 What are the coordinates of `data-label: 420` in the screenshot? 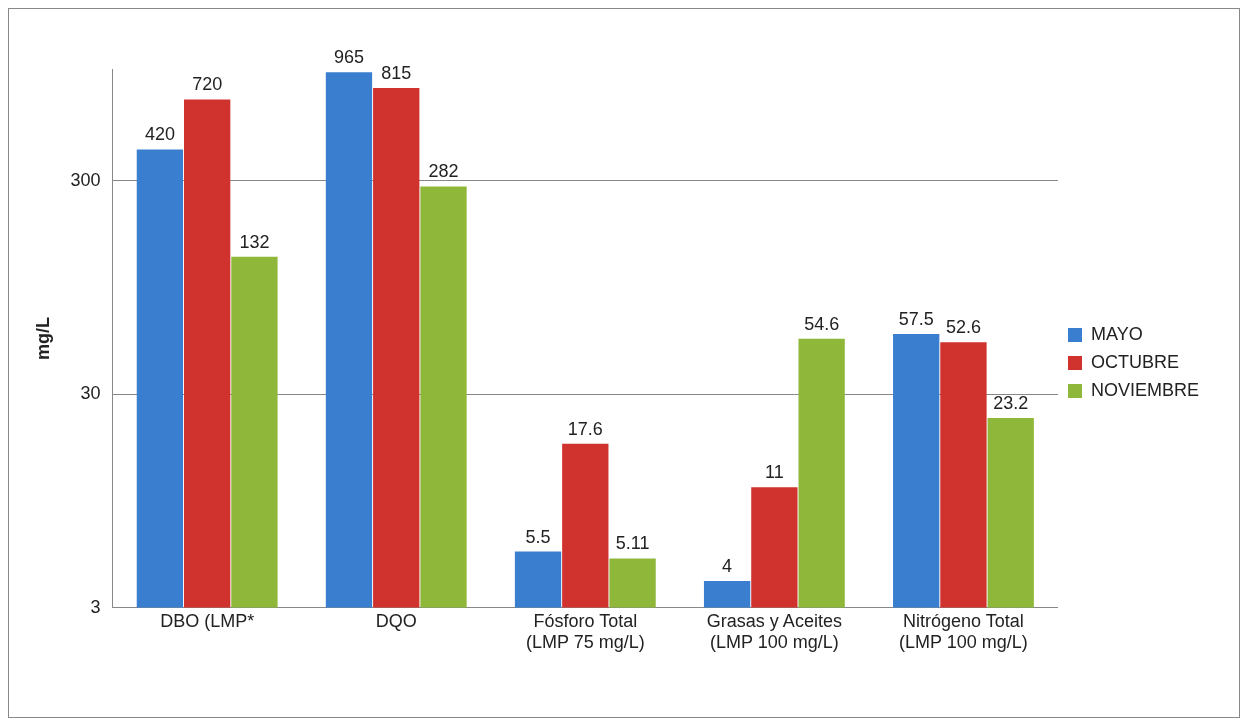 It's located at (159, 134).